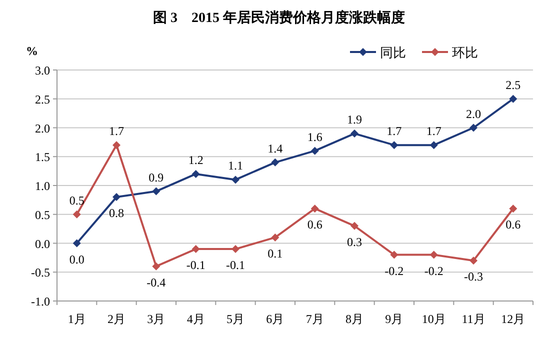 This screenshot has height=344, width=558. Describe the element at coordinates (42, 243) in the screenshot. I see `ytick: 0.0` at that location.